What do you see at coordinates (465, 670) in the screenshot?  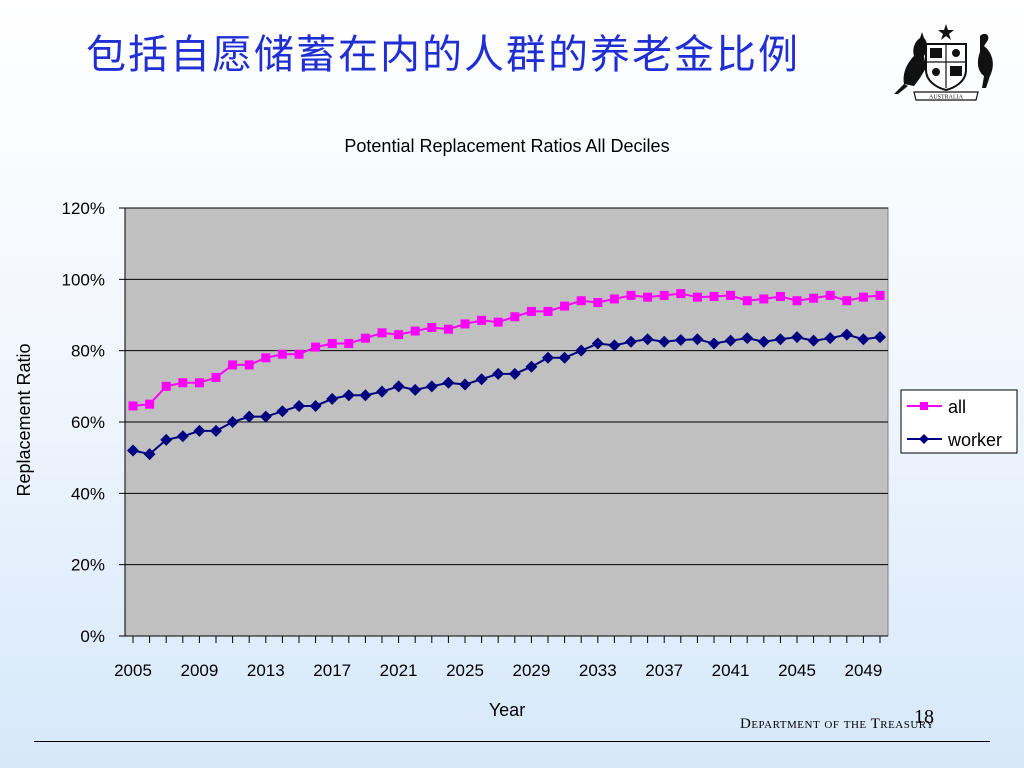 I see `x-tick-label: 2025` at bounding box center [465, 670].